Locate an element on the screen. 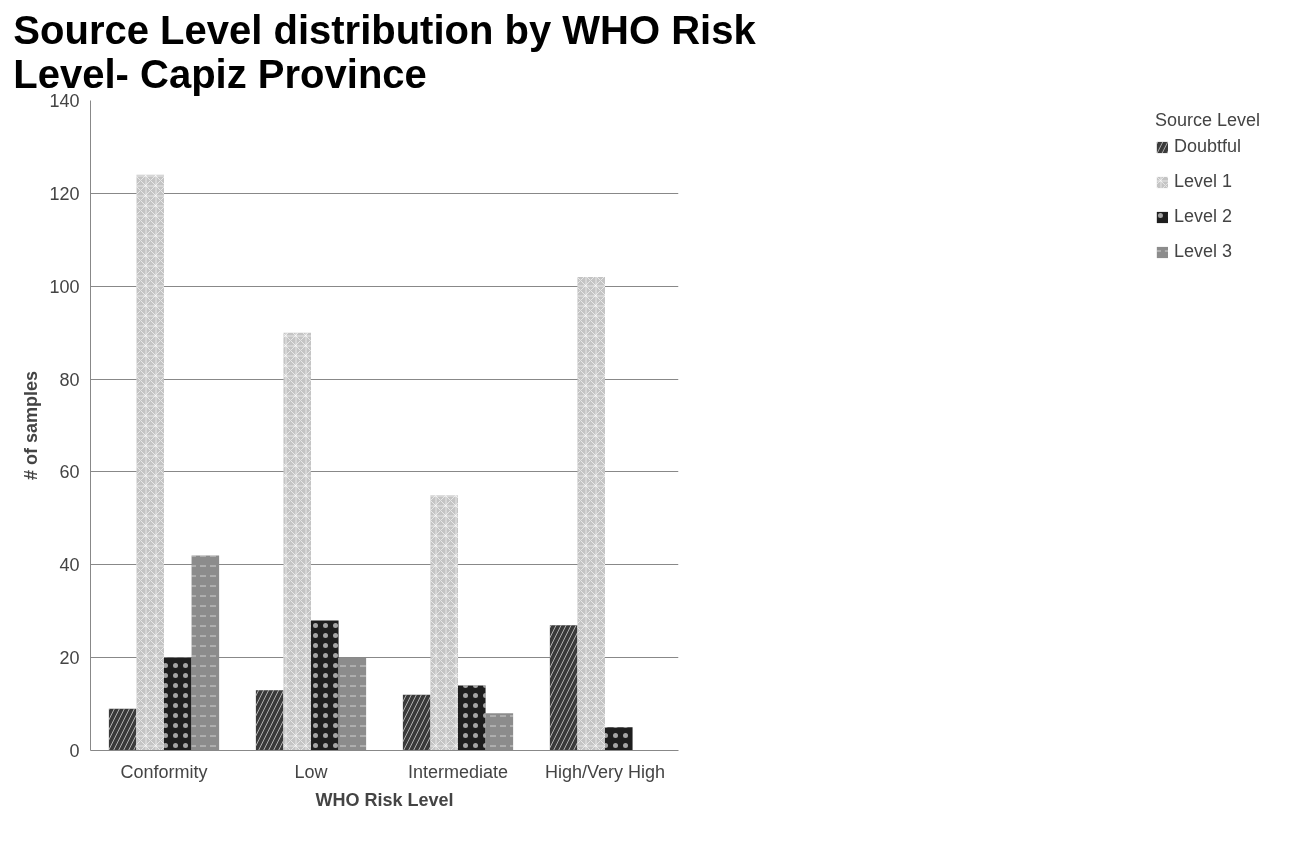  legend-label: Level 1 is located at coordinates (1202, 181).